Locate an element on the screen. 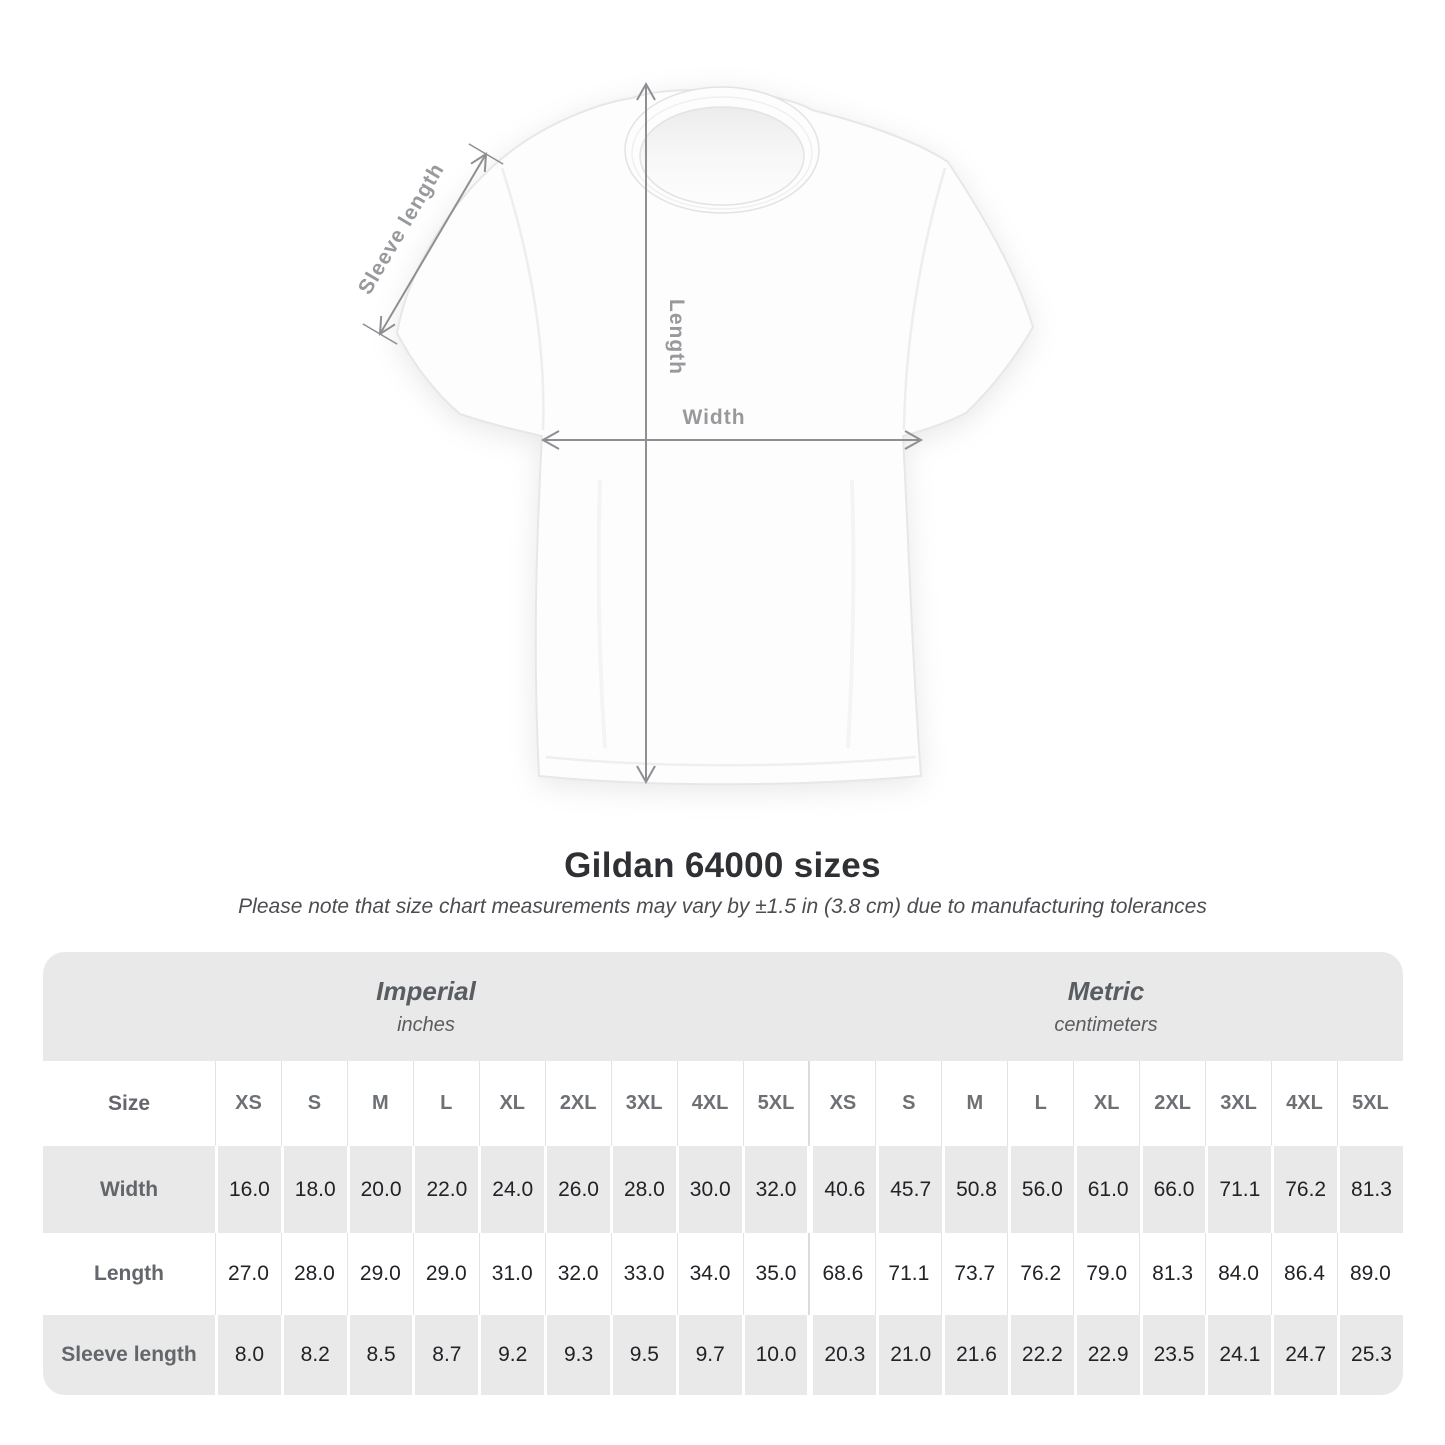 Image resolution: width=1445 pixels, height=1445 pixels. value-cell: 9.5 is located at coordinates (642, 1355).